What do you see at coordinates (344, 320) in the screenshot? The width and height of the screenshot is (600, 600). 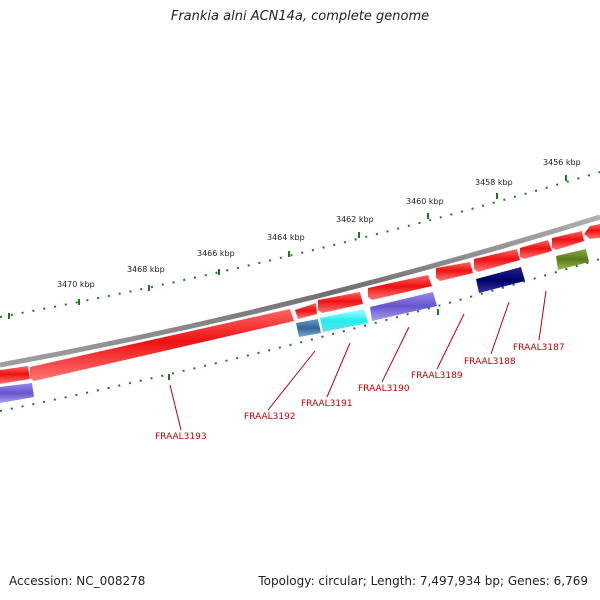 I see `cyan-feature` at bounding box center [344, 320].